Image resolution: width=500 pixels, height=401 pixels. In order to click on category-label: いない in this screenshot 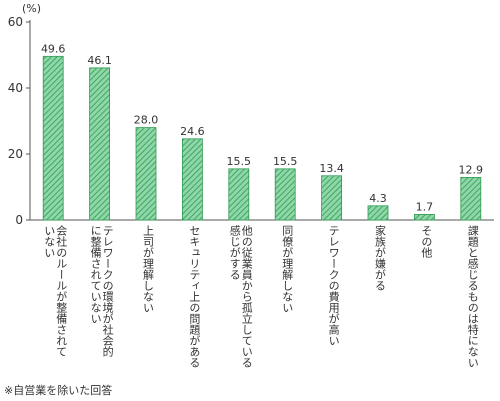, I will do `click(49, 241)`.